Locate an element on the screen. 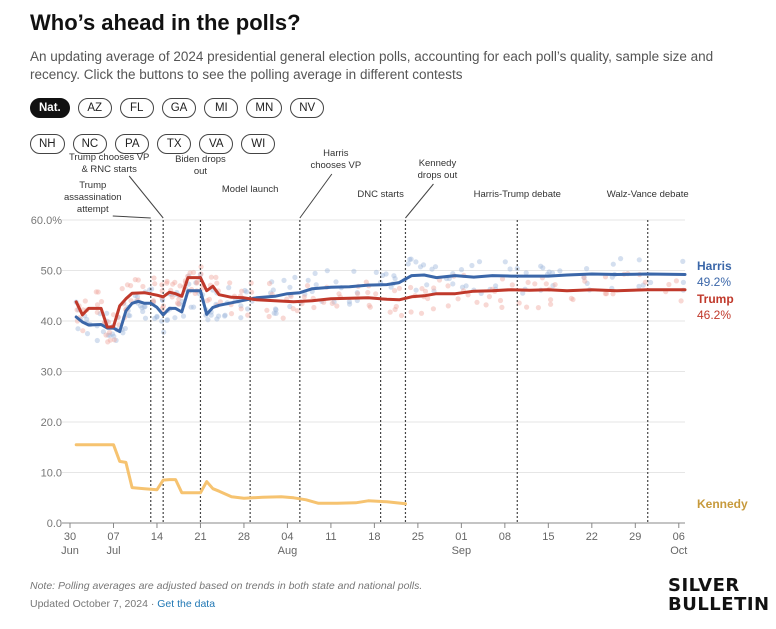  contest-button: FL is located at coordinates (136, 108).